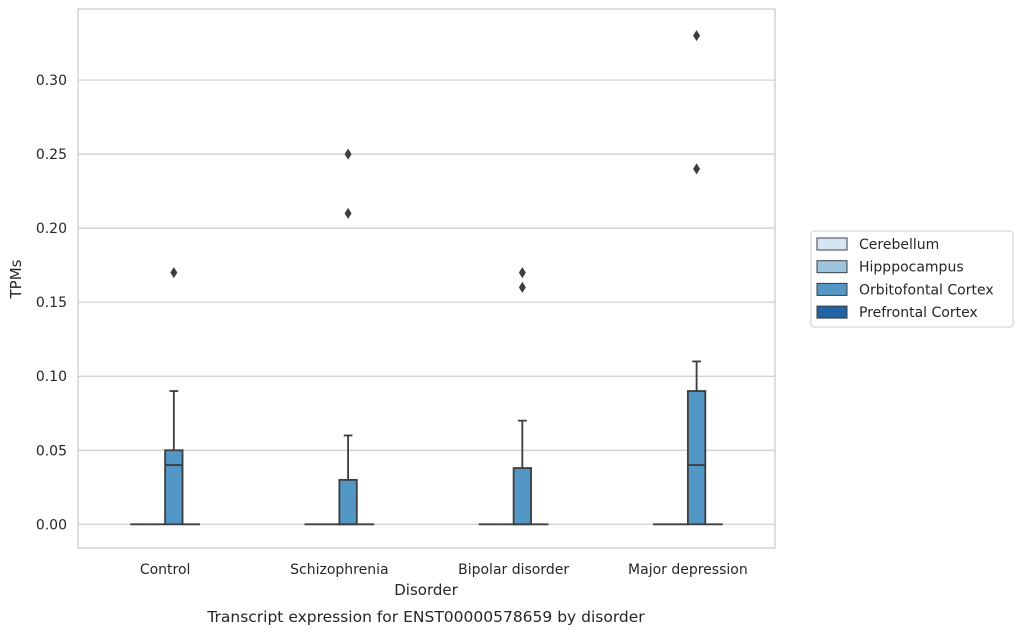 The width and height of the screenshot is (1023, 634). Describe the element at coordinates (688, 570) in the screenshot. I see `x-tick-label: Major depression` at that location.